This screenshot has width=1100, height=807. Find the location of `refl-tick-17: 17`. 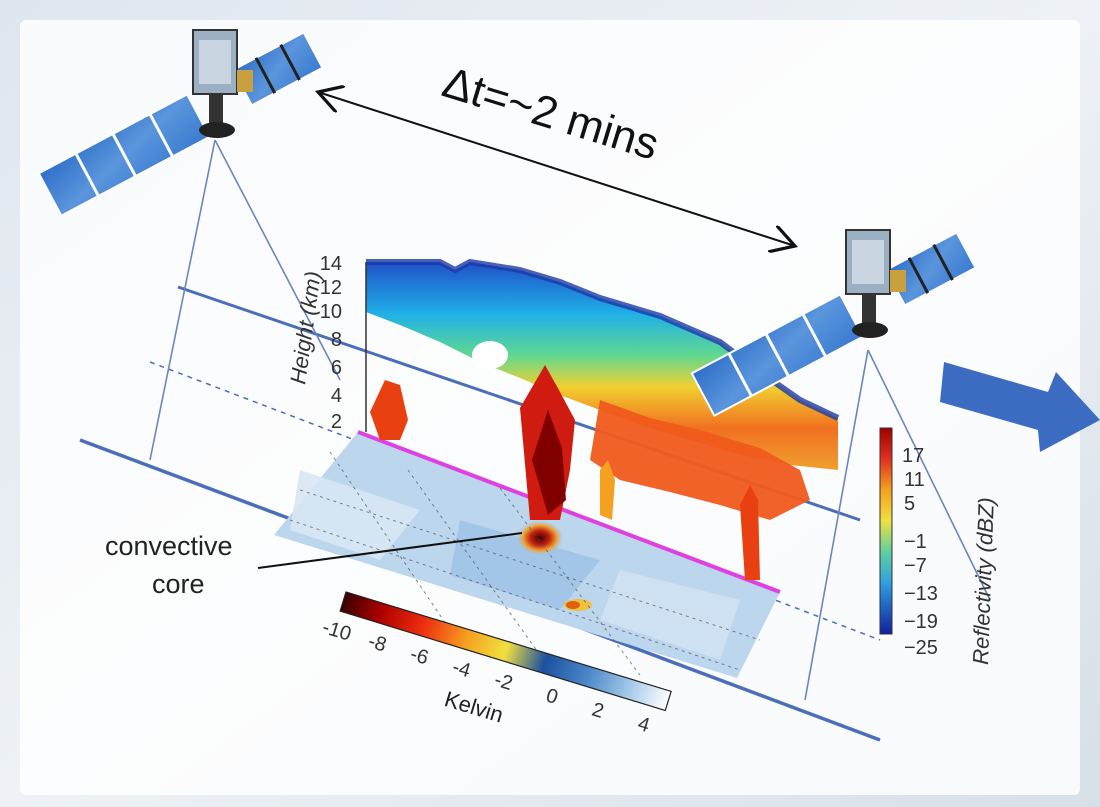

refl-tick-17: 17 is located at coordinates (913, 456).